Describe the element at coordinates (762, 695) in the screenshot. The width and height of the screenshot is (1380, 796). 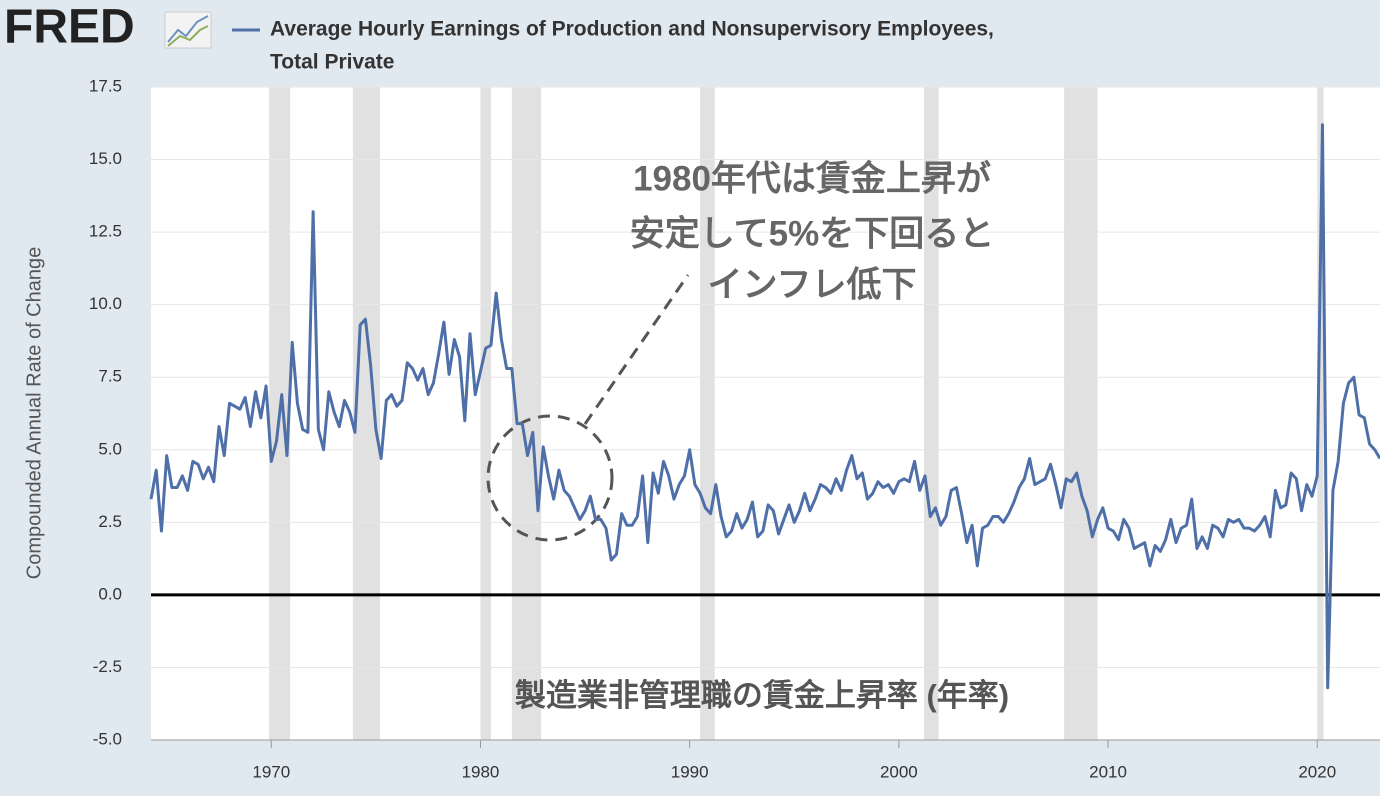
I see `annotation: 製造業非管理職の賃金上昇率 (年率)` at that location.